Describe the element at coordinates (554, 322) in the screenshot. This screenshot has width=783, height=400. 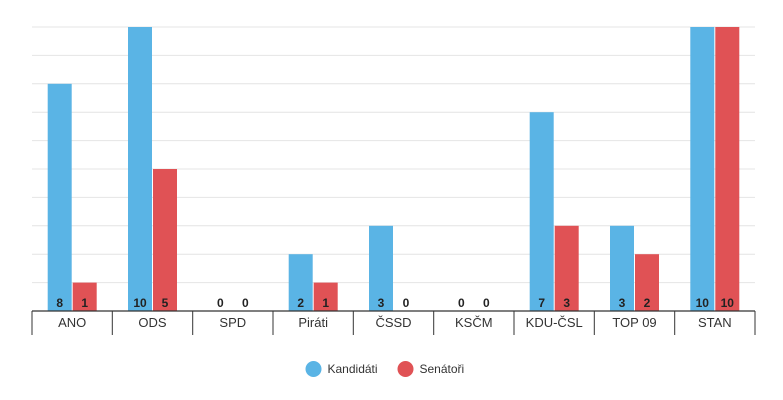
I see `category-label: KDU-ČSL` at that location.